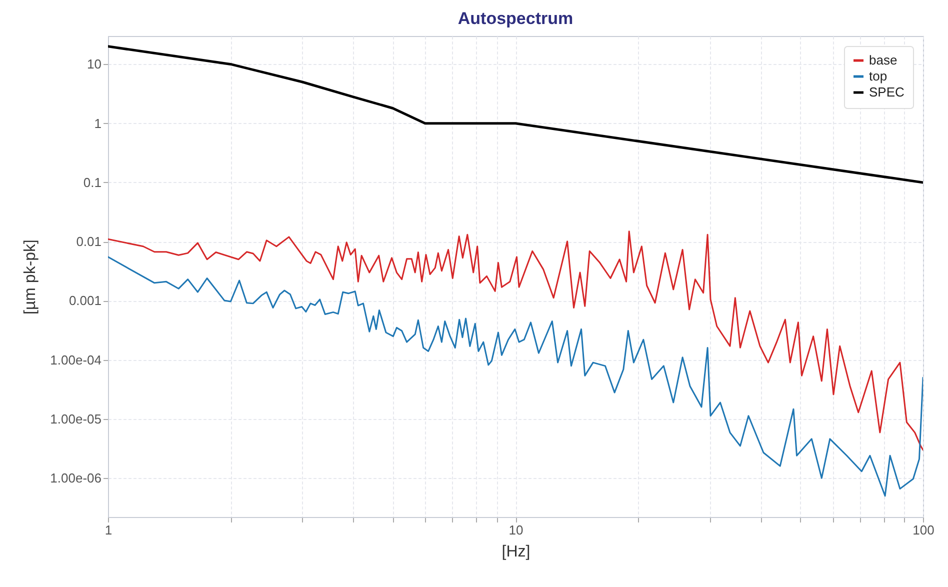  What do you see at coordinates (31, 277) in the screenshot?
I see `y-axis-title: [µm pk-pk]` at bounding box center [31, 277].